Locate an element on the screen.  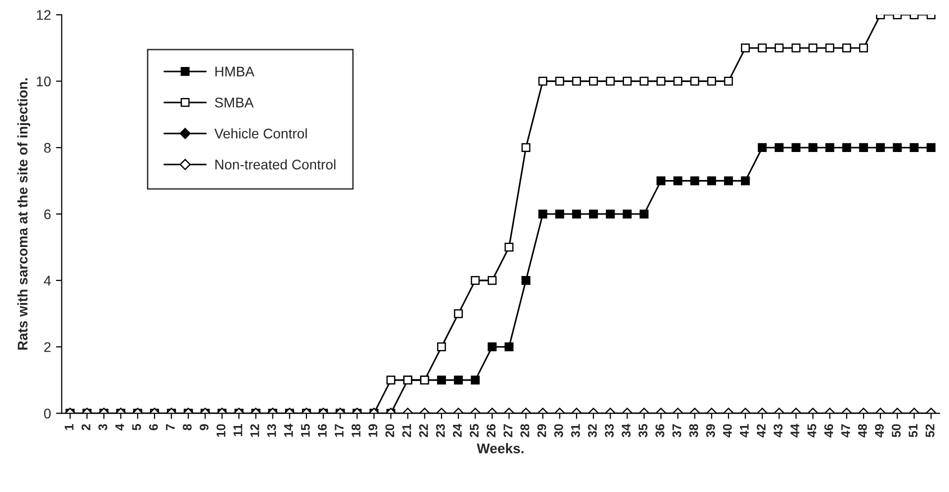
x-tick-label: 29 is located at coordinates (541, 431).